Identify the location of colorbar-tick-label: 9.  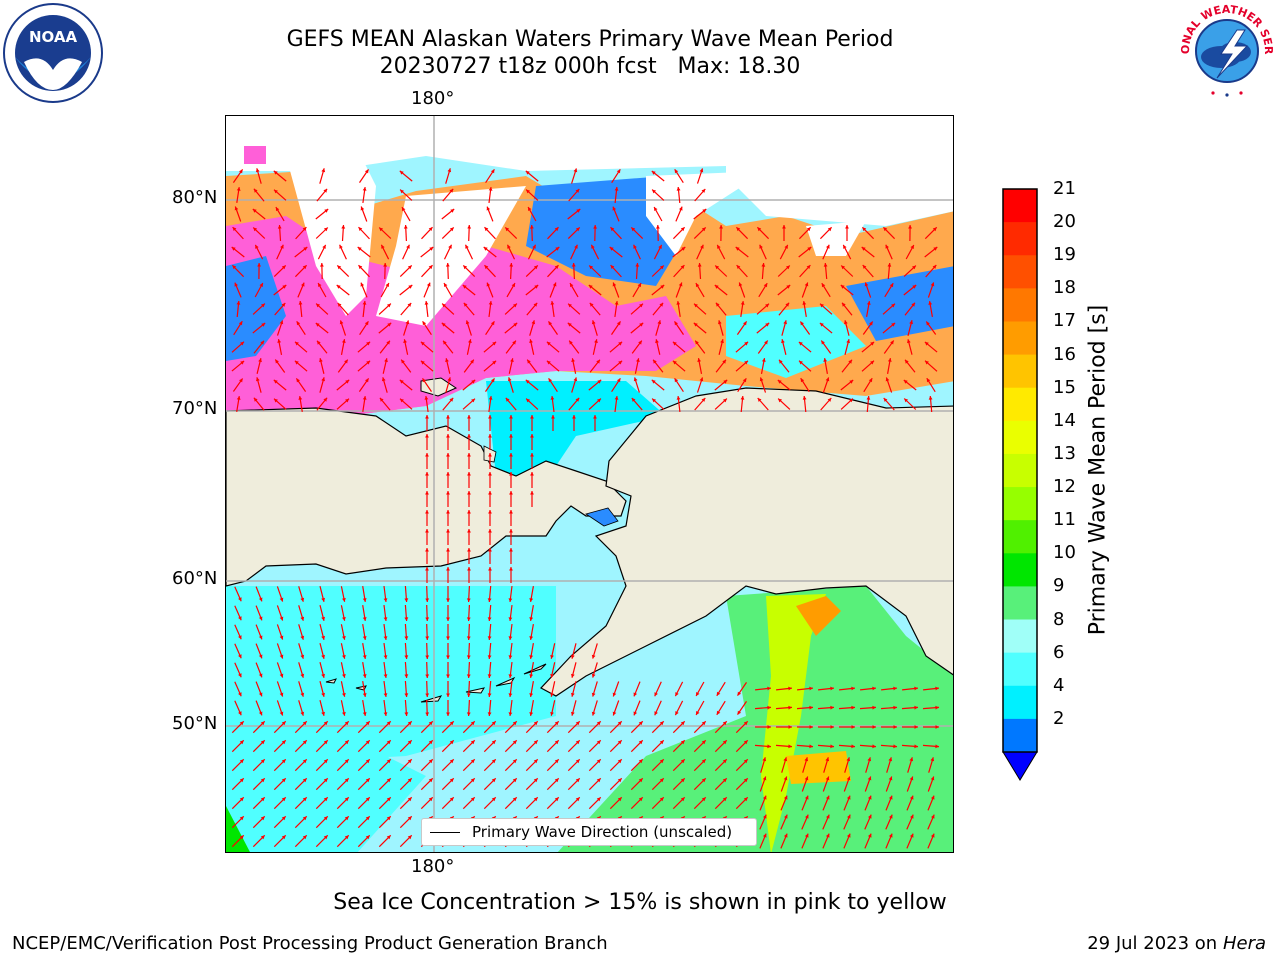
(1059, 586).